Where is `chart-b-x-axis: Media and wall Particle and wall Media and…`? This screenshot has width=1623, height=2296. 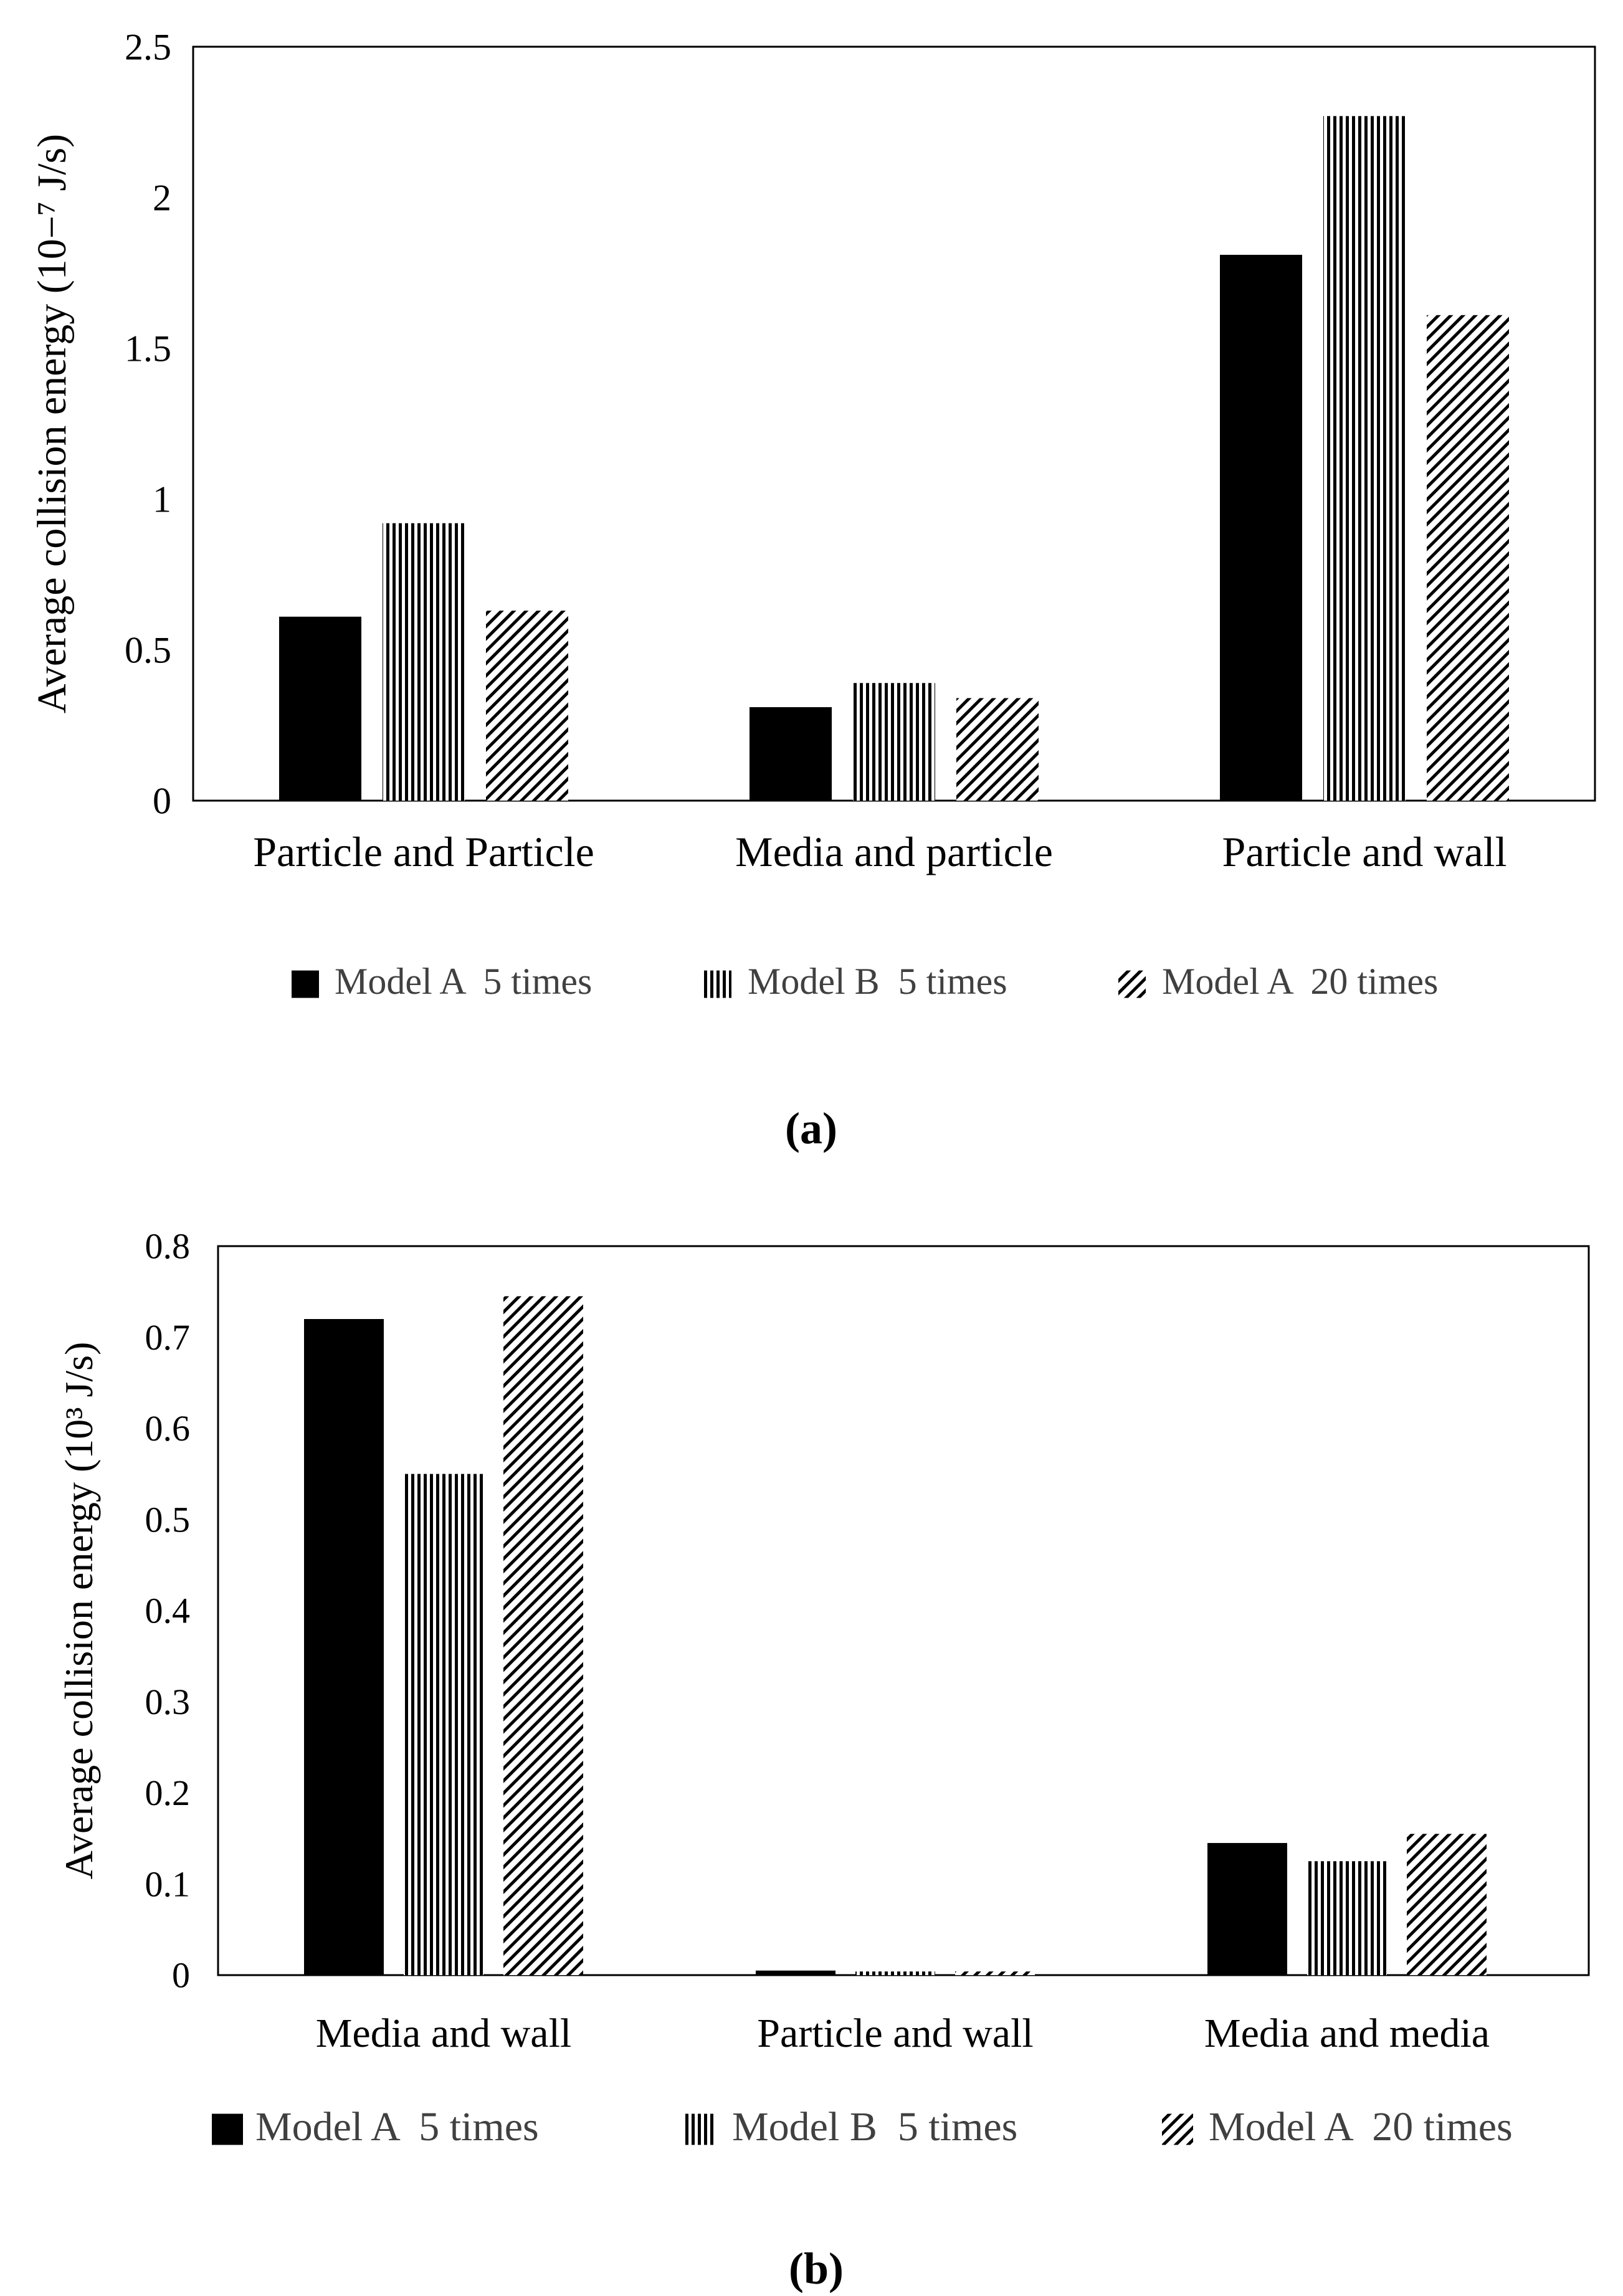
chart-b-x-axis: Media and wall Particle and wall Media and… is located at coordinates (903, 2034).